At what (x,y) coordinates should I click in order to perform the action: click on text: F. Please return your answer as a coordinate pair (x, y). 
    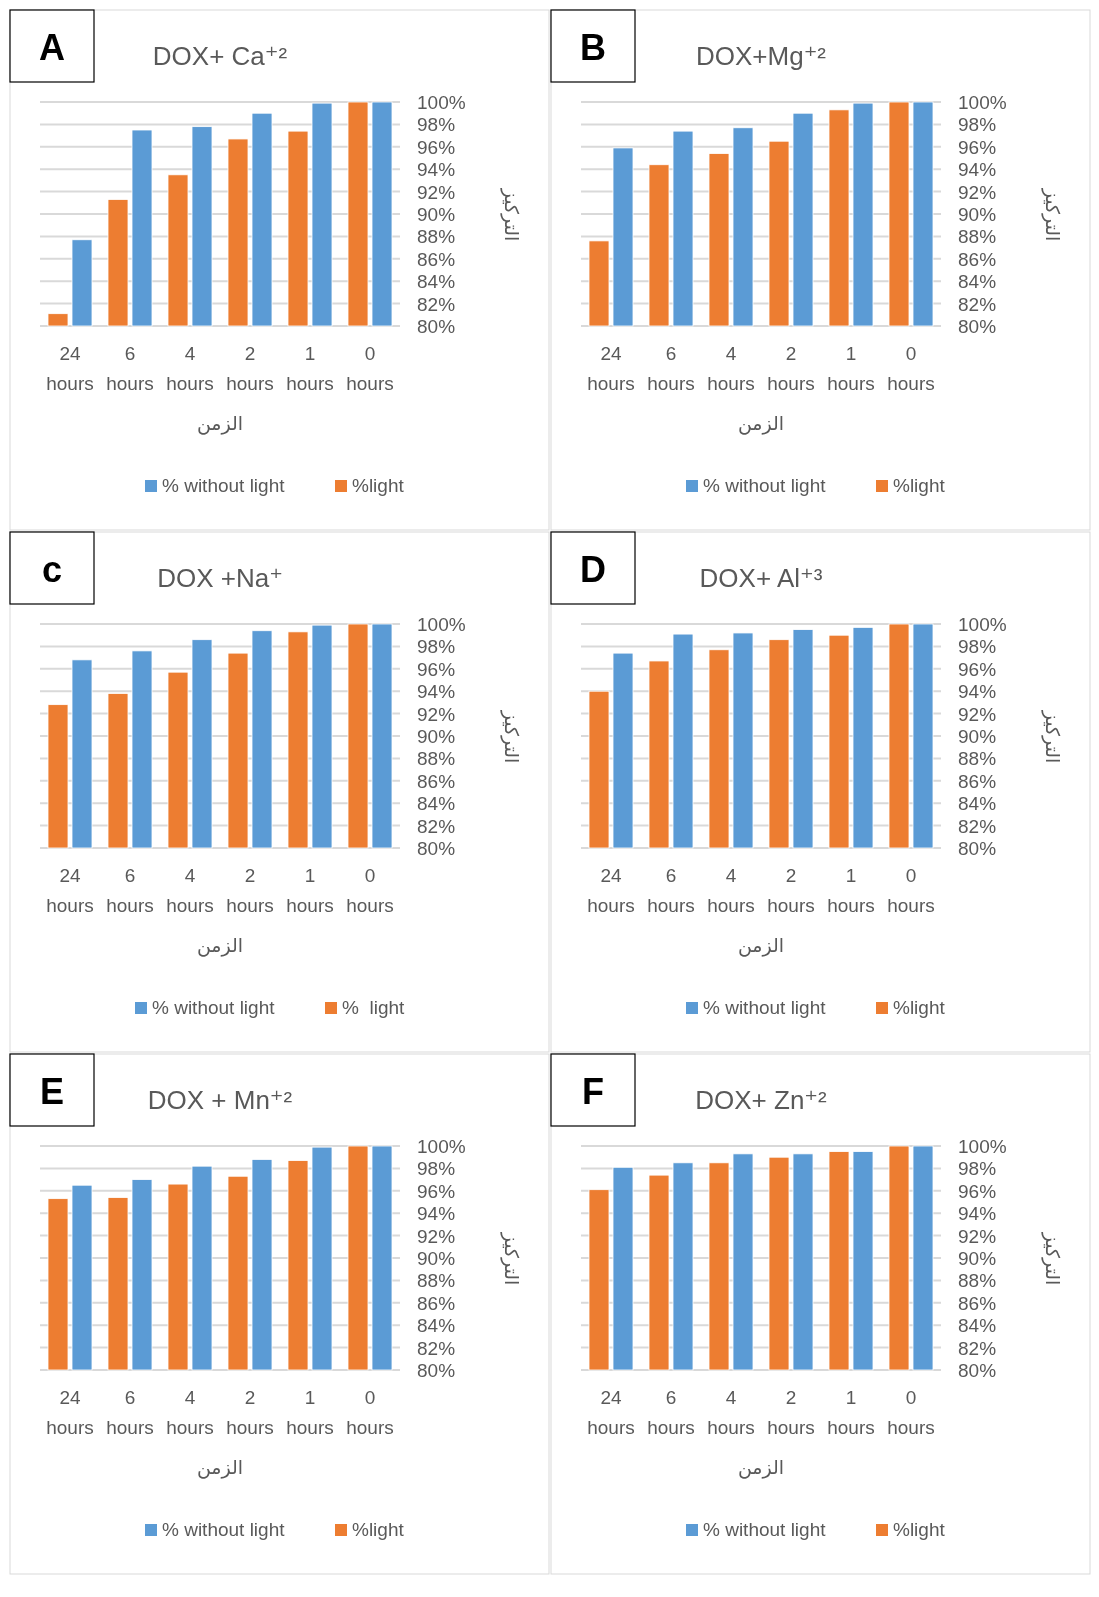
    Looking at the image, I should click on (593, 1091).